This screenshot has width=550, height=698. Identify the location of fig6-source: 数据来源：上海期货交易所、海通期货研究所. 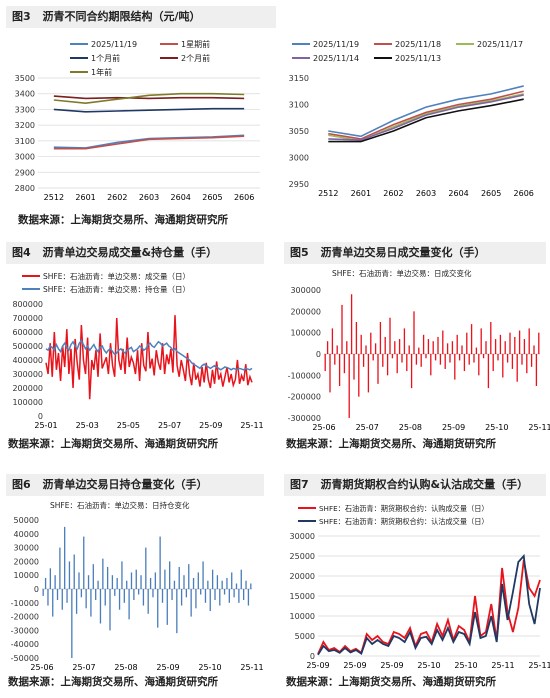
(113, 682).